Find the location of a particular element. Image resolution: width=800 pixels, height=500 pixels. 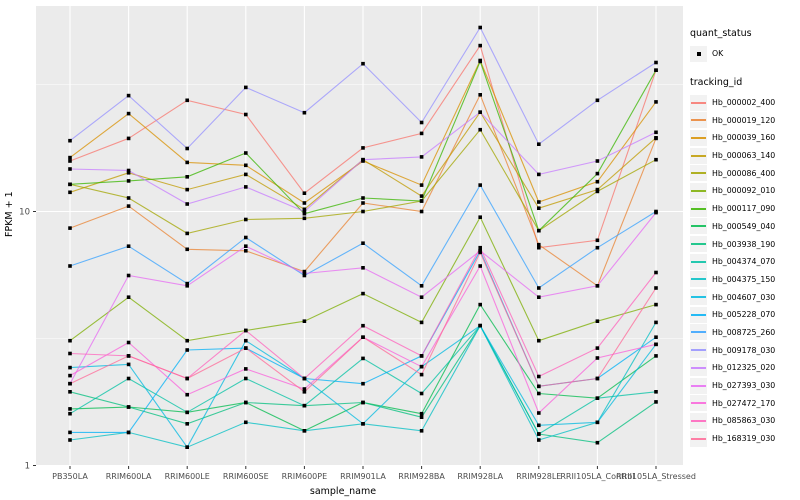

legend-item-label: Hb_012325_020 is located at coordinates (744, 368).